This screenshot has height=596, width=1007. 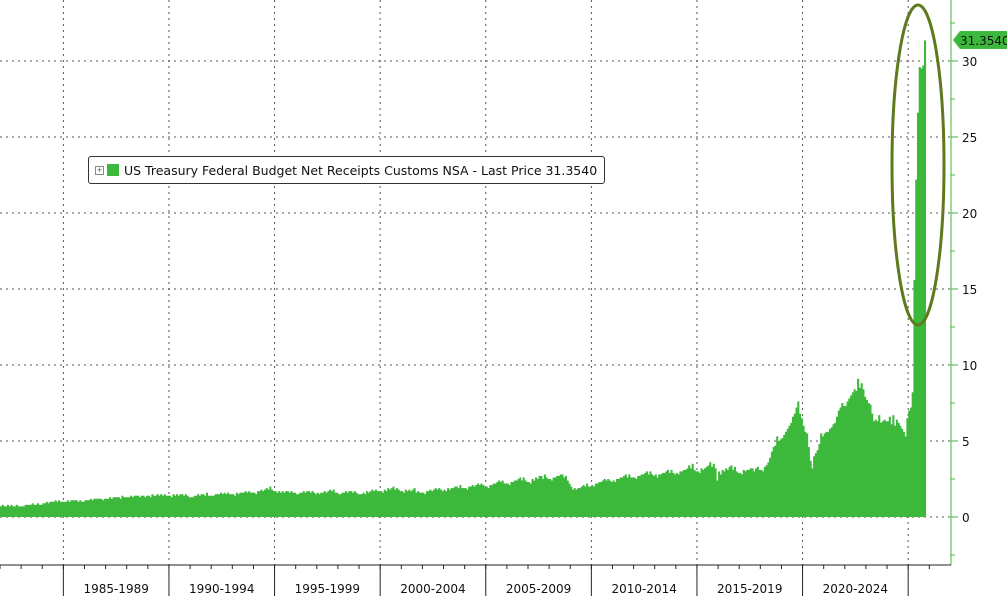 I want to click on y-tick-label: 15, so click(x=969, y=290).